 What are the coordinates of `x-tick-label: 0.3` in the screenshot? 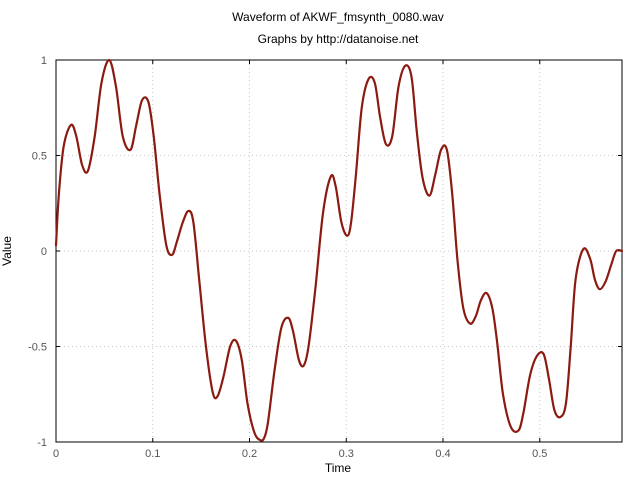 It's located at (346, 454).